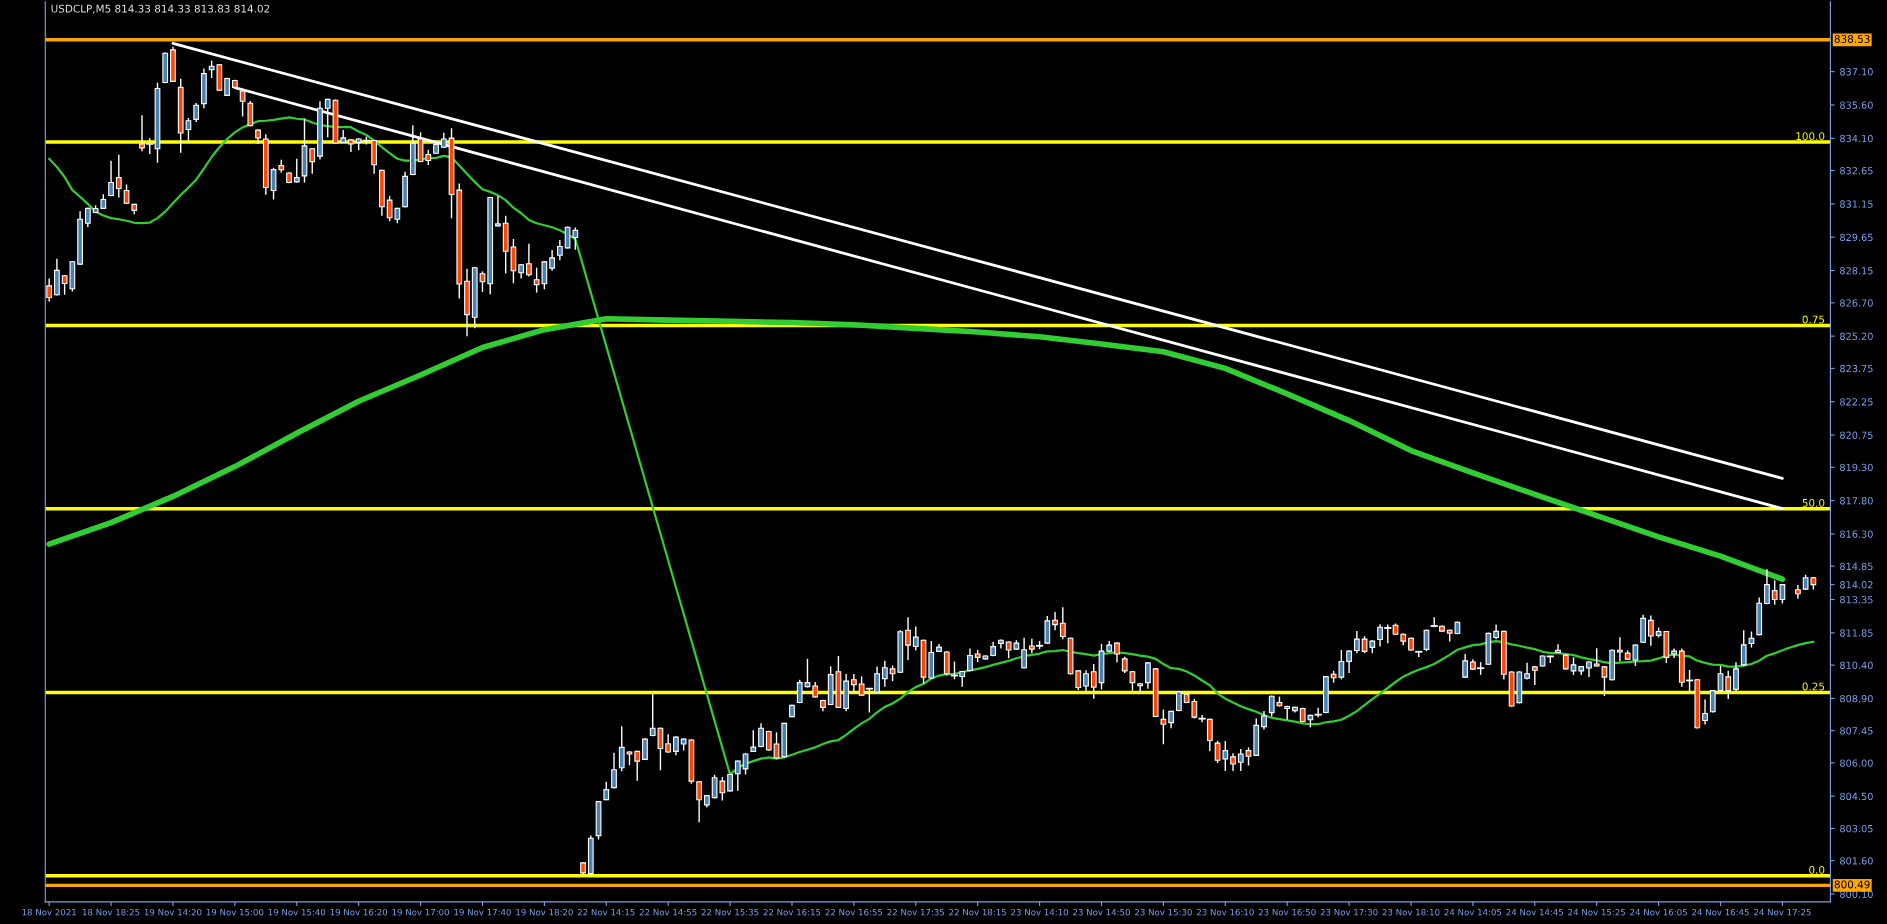 This screenshot has height=924, width=1887. Describe the element at coordinates (1163, 912) in the screenshot. I see `x-tick-label: 23 Nov 15:30` at that location.